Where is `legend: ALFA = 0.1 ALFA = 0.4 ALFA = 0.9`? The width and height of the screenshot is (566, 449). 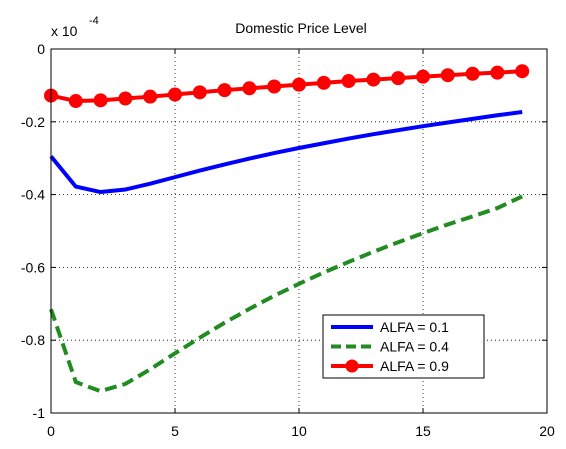
legend: ALFA = 0.1 ALFA = 0.4 ALFA = 0.9 is located at coordinates (403, 346).